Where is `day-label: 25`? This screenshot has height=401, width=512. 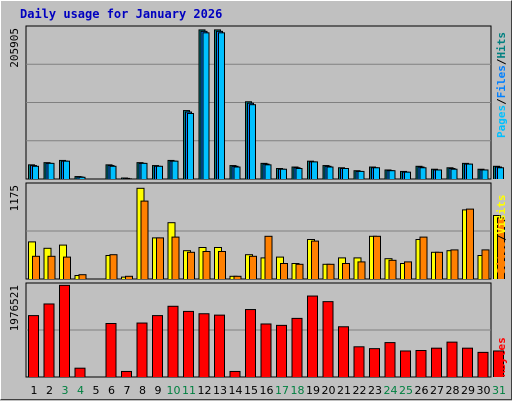
day-label: 25 is located at coordinates (406, 390).